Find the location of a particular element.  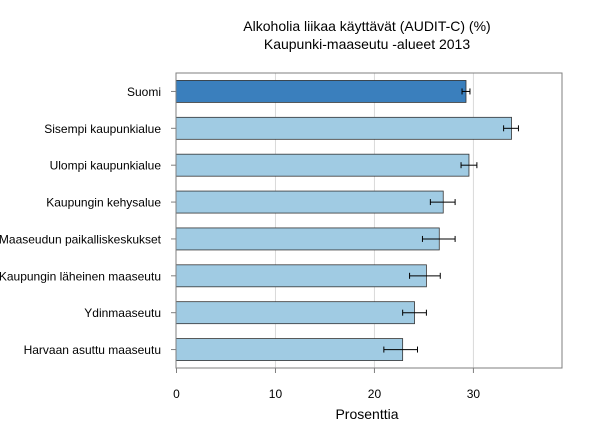

category-label: Harvaan asuttu maaseutu is located at coordinates (92, 350).